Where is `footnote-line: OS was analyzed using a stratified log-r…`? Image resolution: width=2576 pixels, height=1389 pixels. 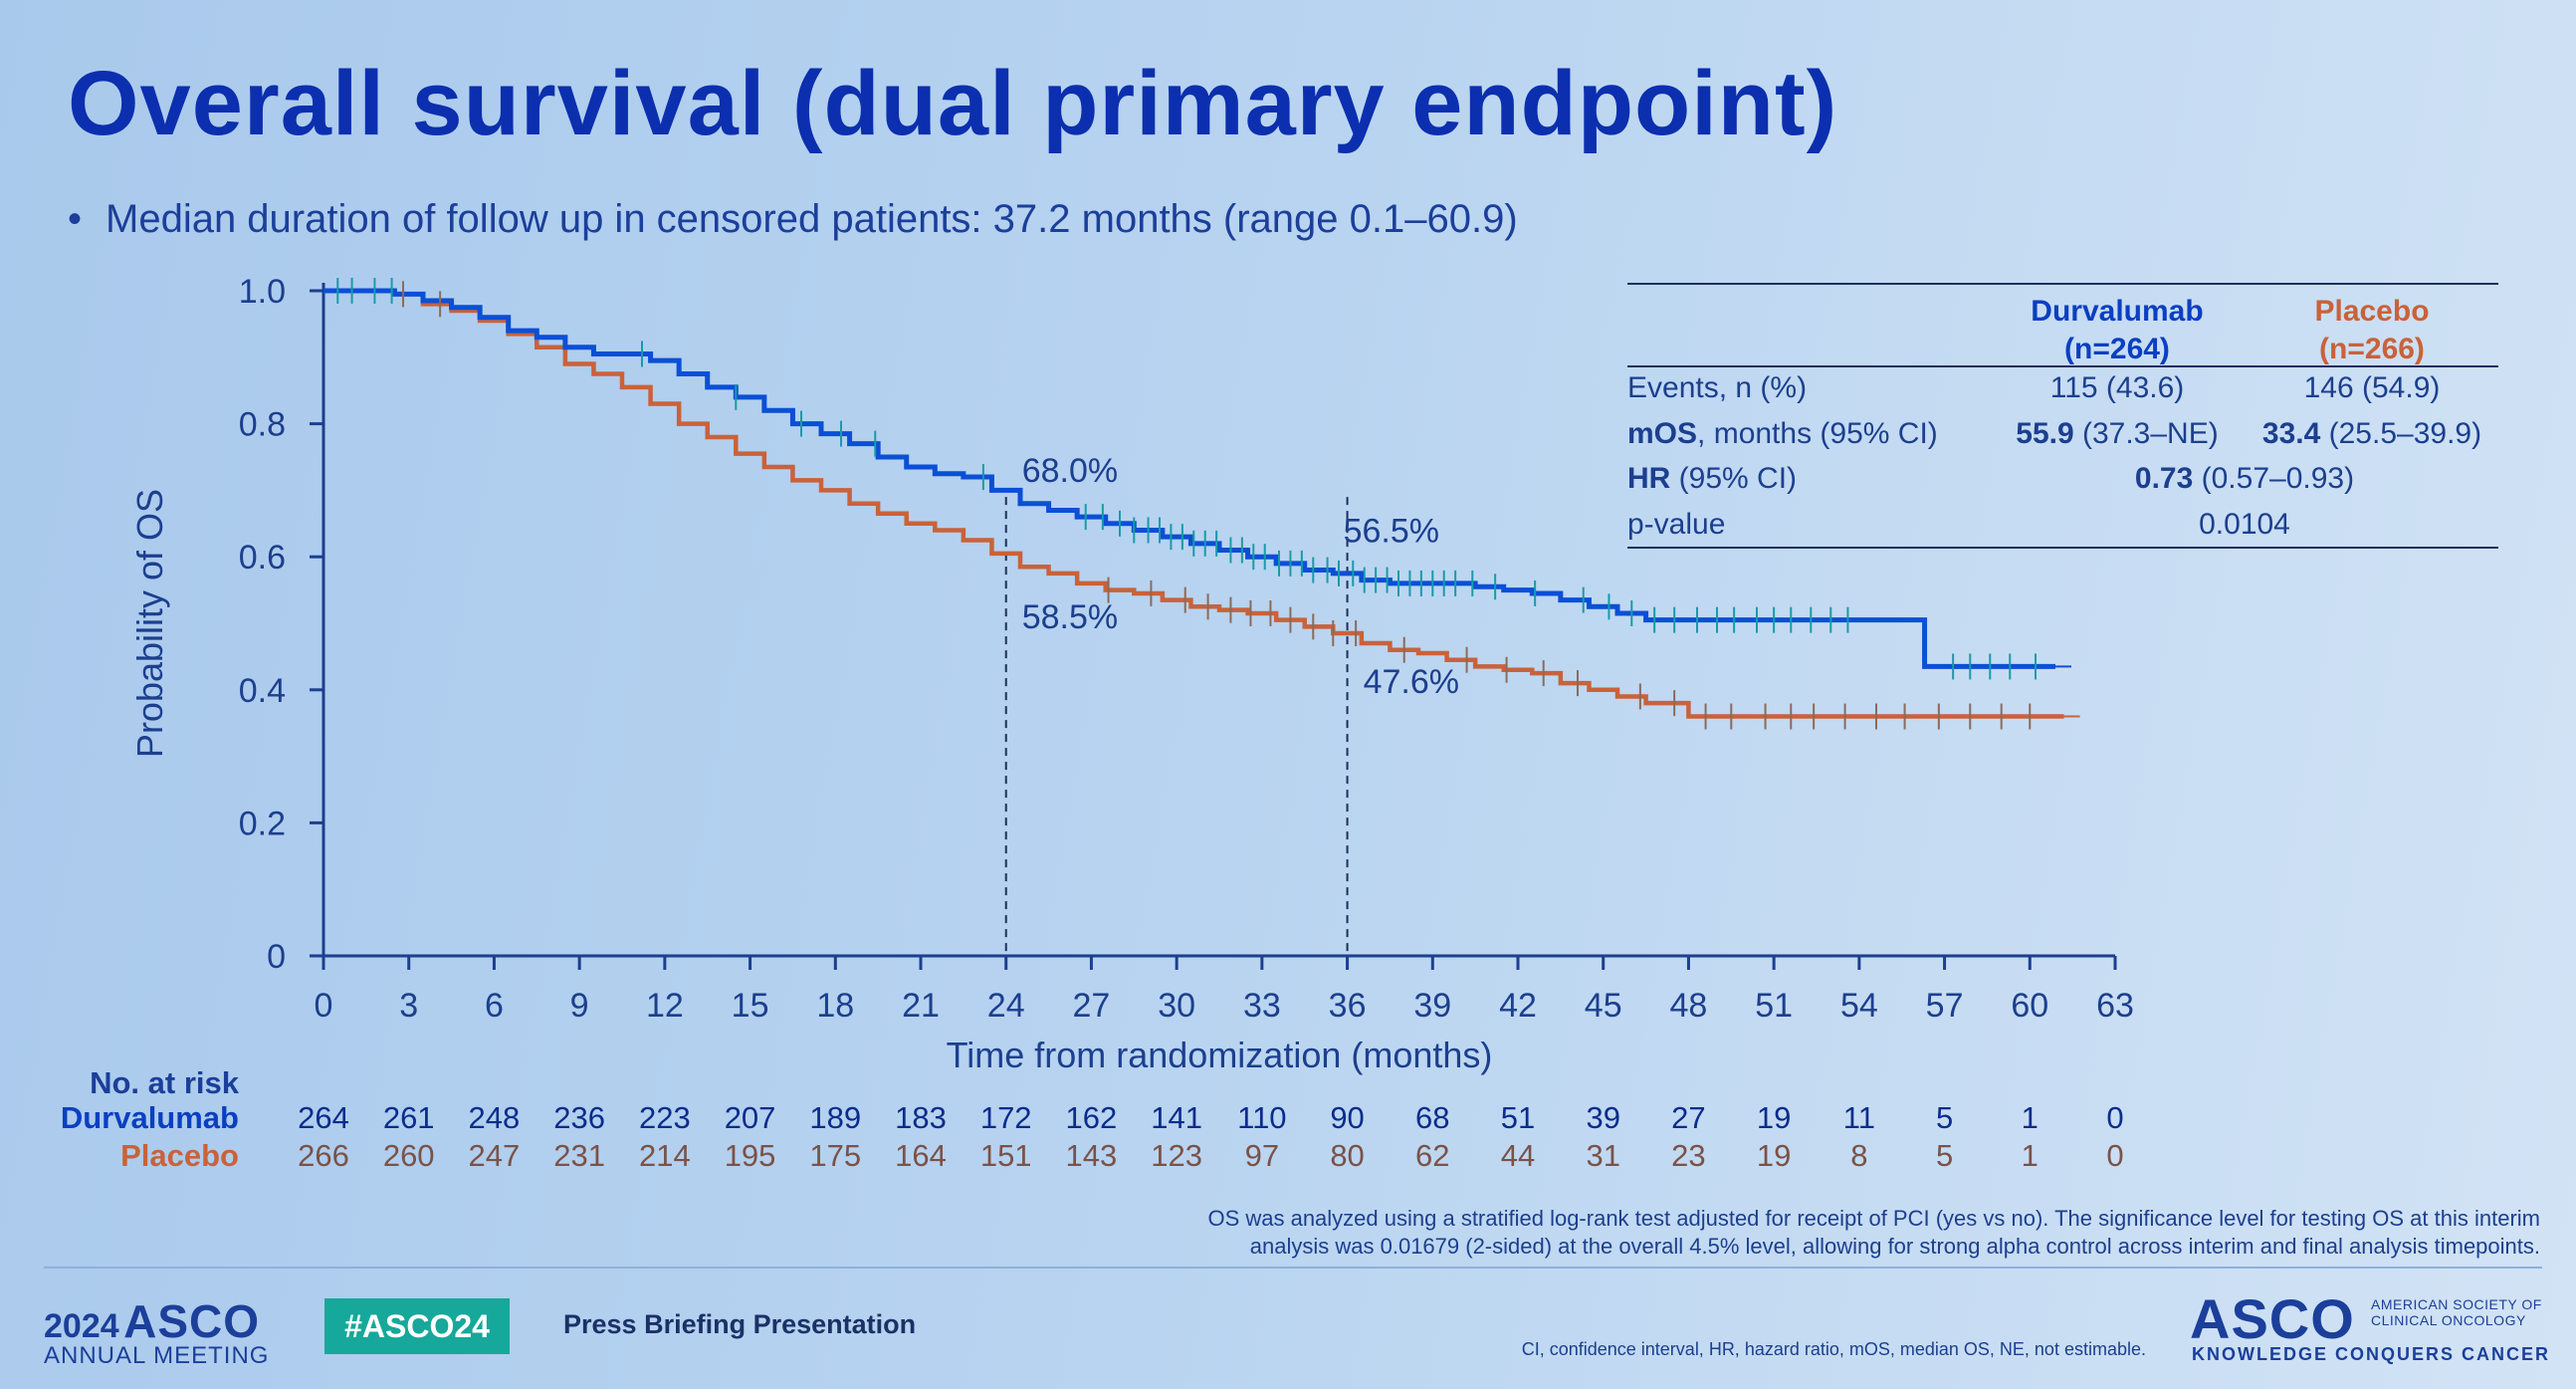
footnote-line: OS was analyzed using a stratified log-r… is located at coordinates (1873, 1219).